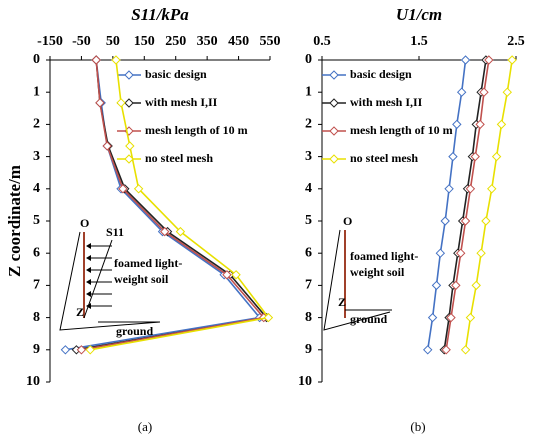  Describe the element at coordinates (322, 41) in the screenshot. I see `x-tick-label: 0.5` at that location.